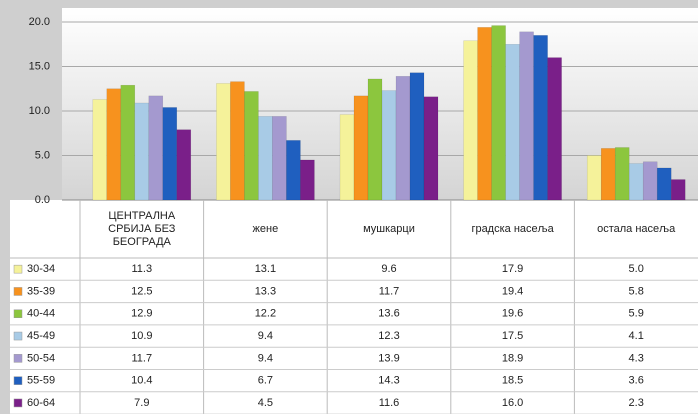 Image resolution: width=698 pixels, height=414 pixels. What do you see at coordinates (39, 111) in the screenshot?
I see `y-tick-label: 10.0` at bounding box center [39, 111].